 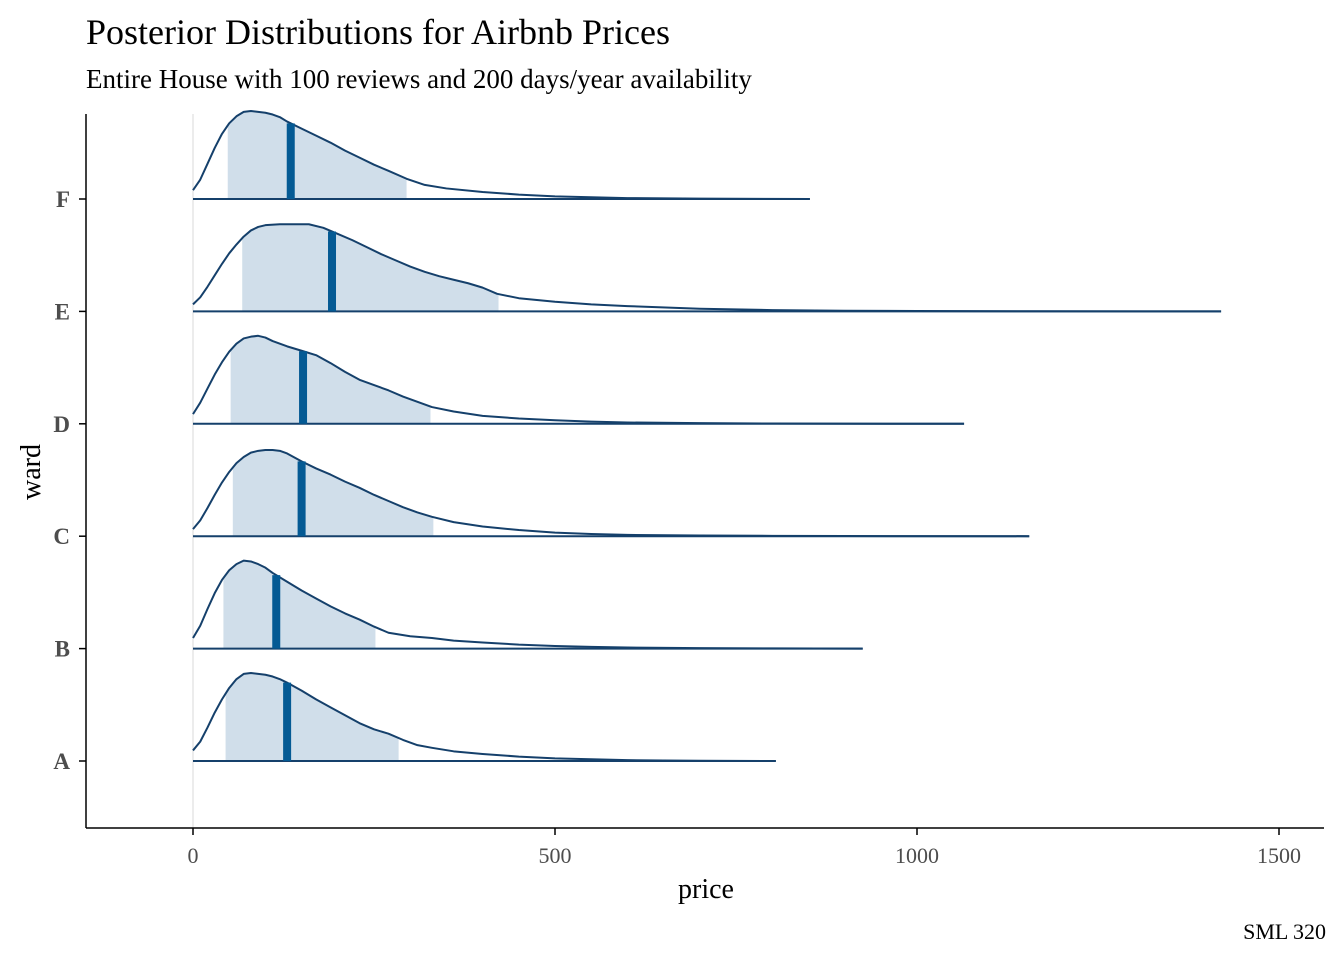 I want to click on x-tick-label-1000: 1000, so click(x=917, y=855).